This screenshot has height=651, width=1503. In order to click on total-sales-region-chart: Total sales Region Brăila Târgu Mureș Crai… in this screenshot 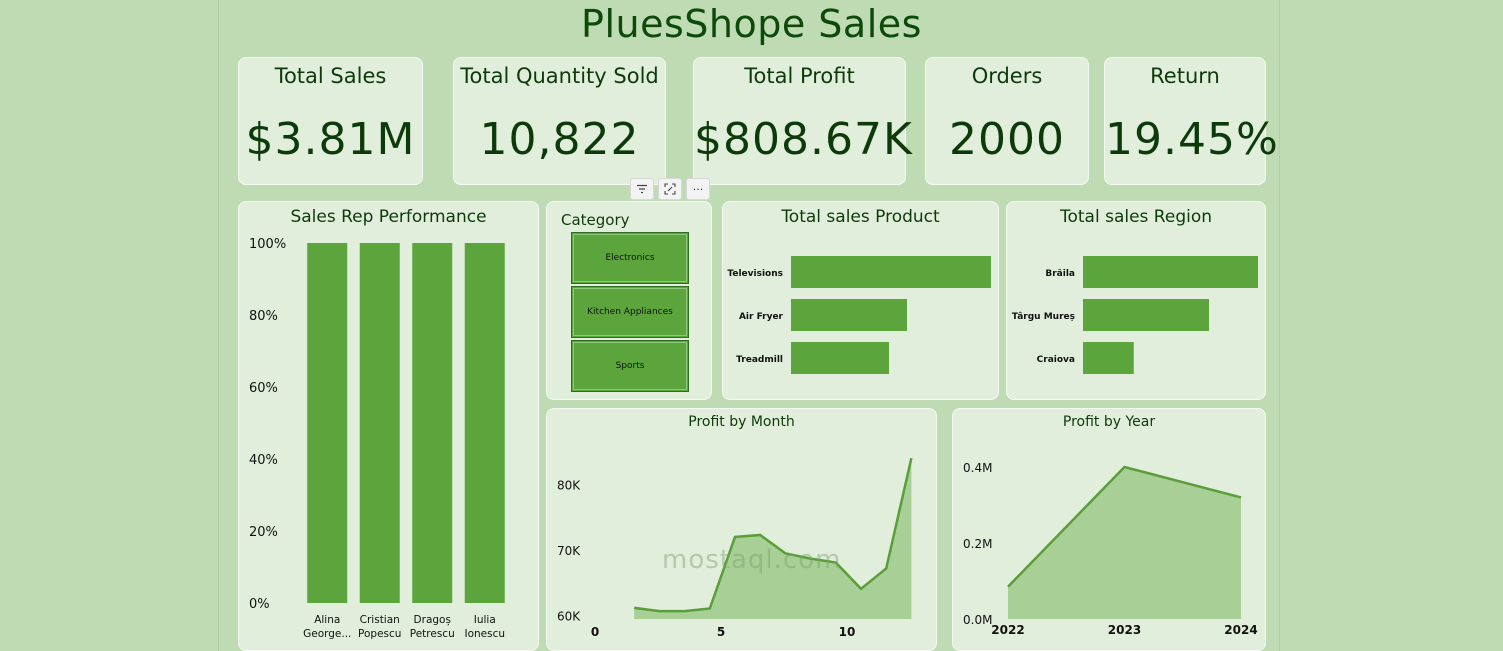, I will do `click(1136, 300)`.